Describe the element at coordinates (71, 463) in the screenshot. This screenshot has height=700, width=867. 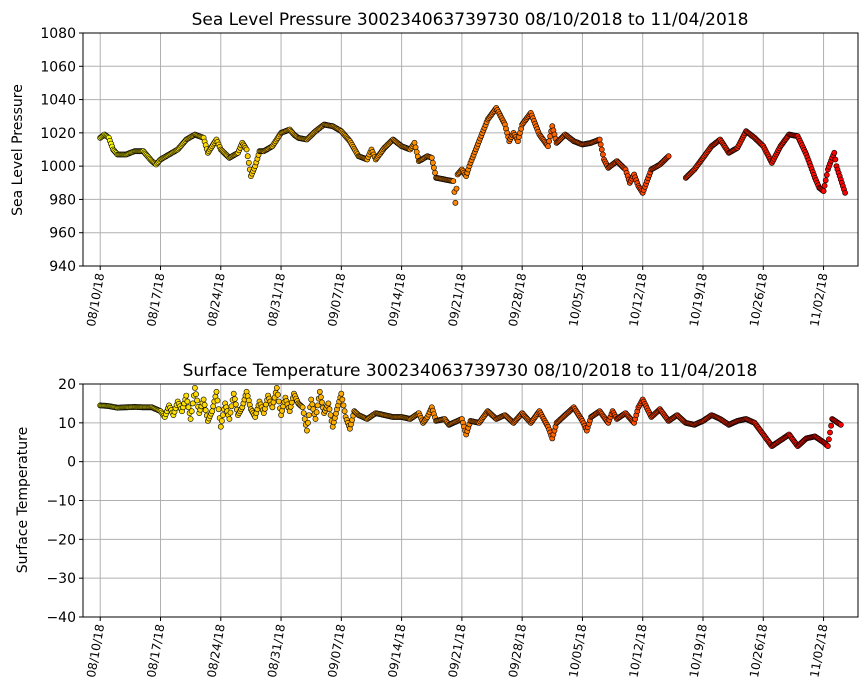
I see `y-tick-label: 0` at that location.